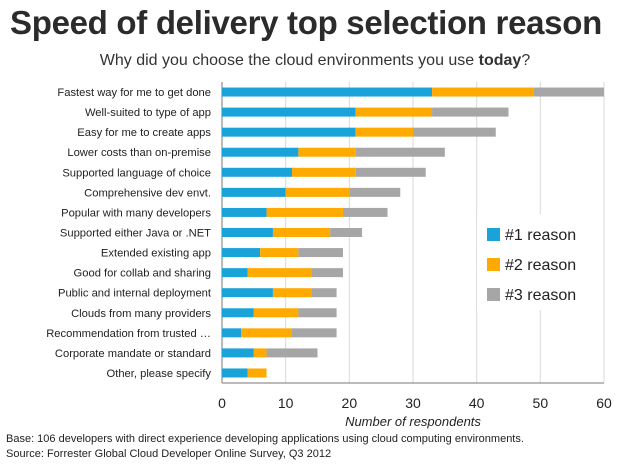  Describe the element at coordinates (135, 294) in the screenshot. I see `category-label: Public and internal deployment` at that location.